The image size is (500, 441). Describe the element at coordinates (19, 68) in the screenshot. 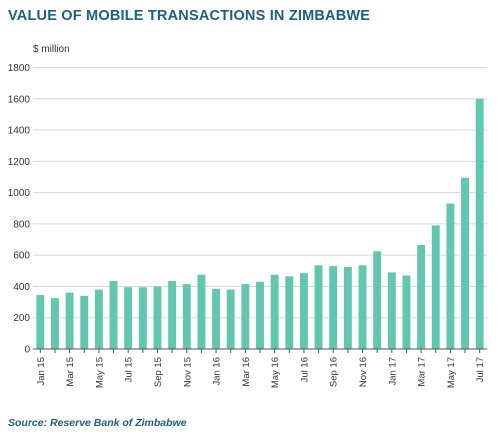

I see `y-tick-label: 1800` at that location.